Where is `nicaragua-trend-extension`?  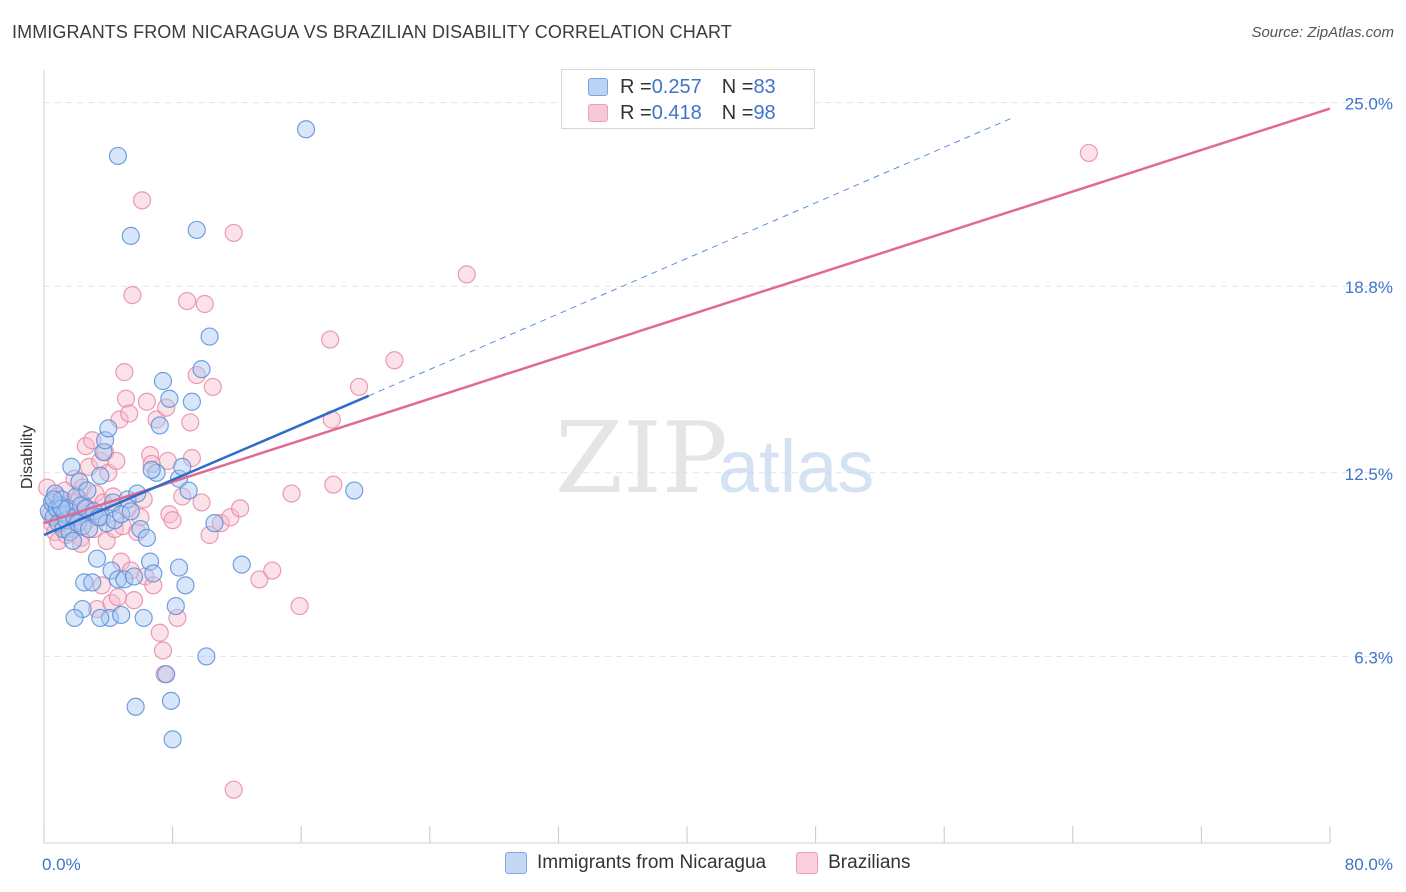
nicaragua-trend-extension is located at coordinates (691, 256).